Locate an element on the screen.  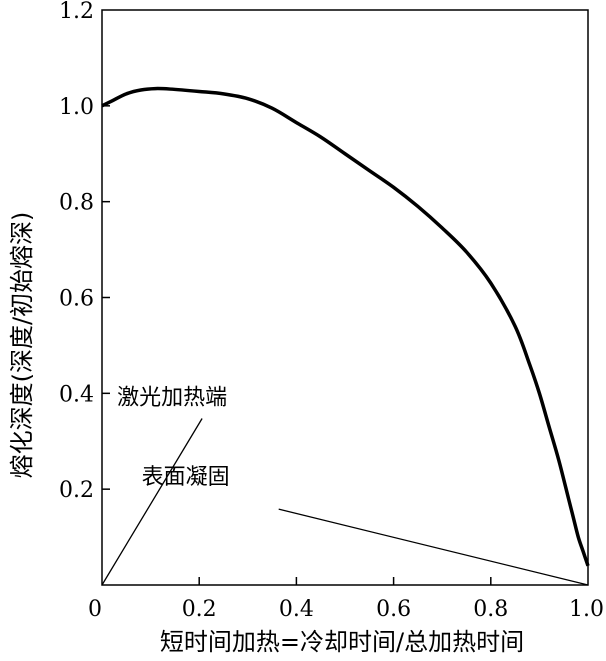
x-tick-label: 0.2 is located at coordinates (199, 609).